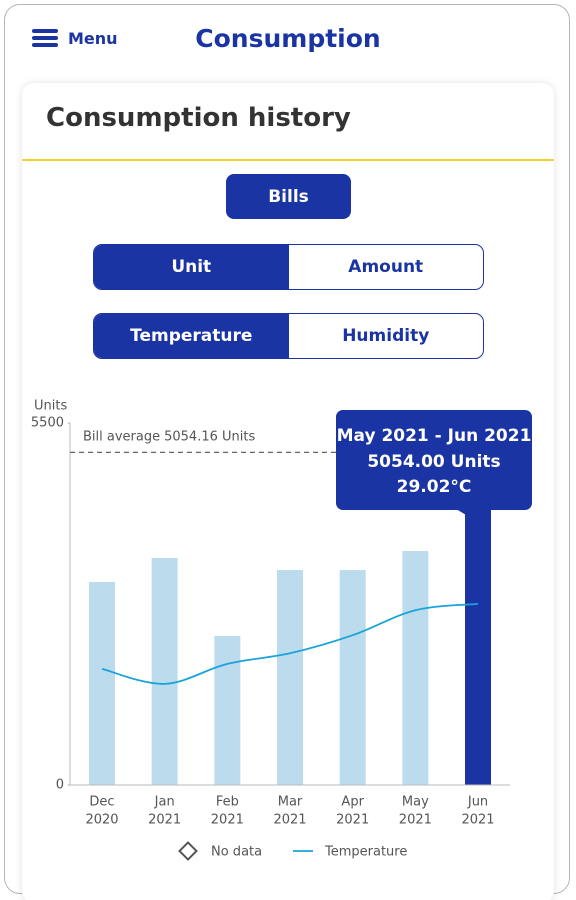 Image resolution: width=576 pixels, height=900 pixels. What do you see at coordinates (434, 487) in the screenshot?
I see `tooltip-temperature: 29.02°C` at bounding box center [434, 487].